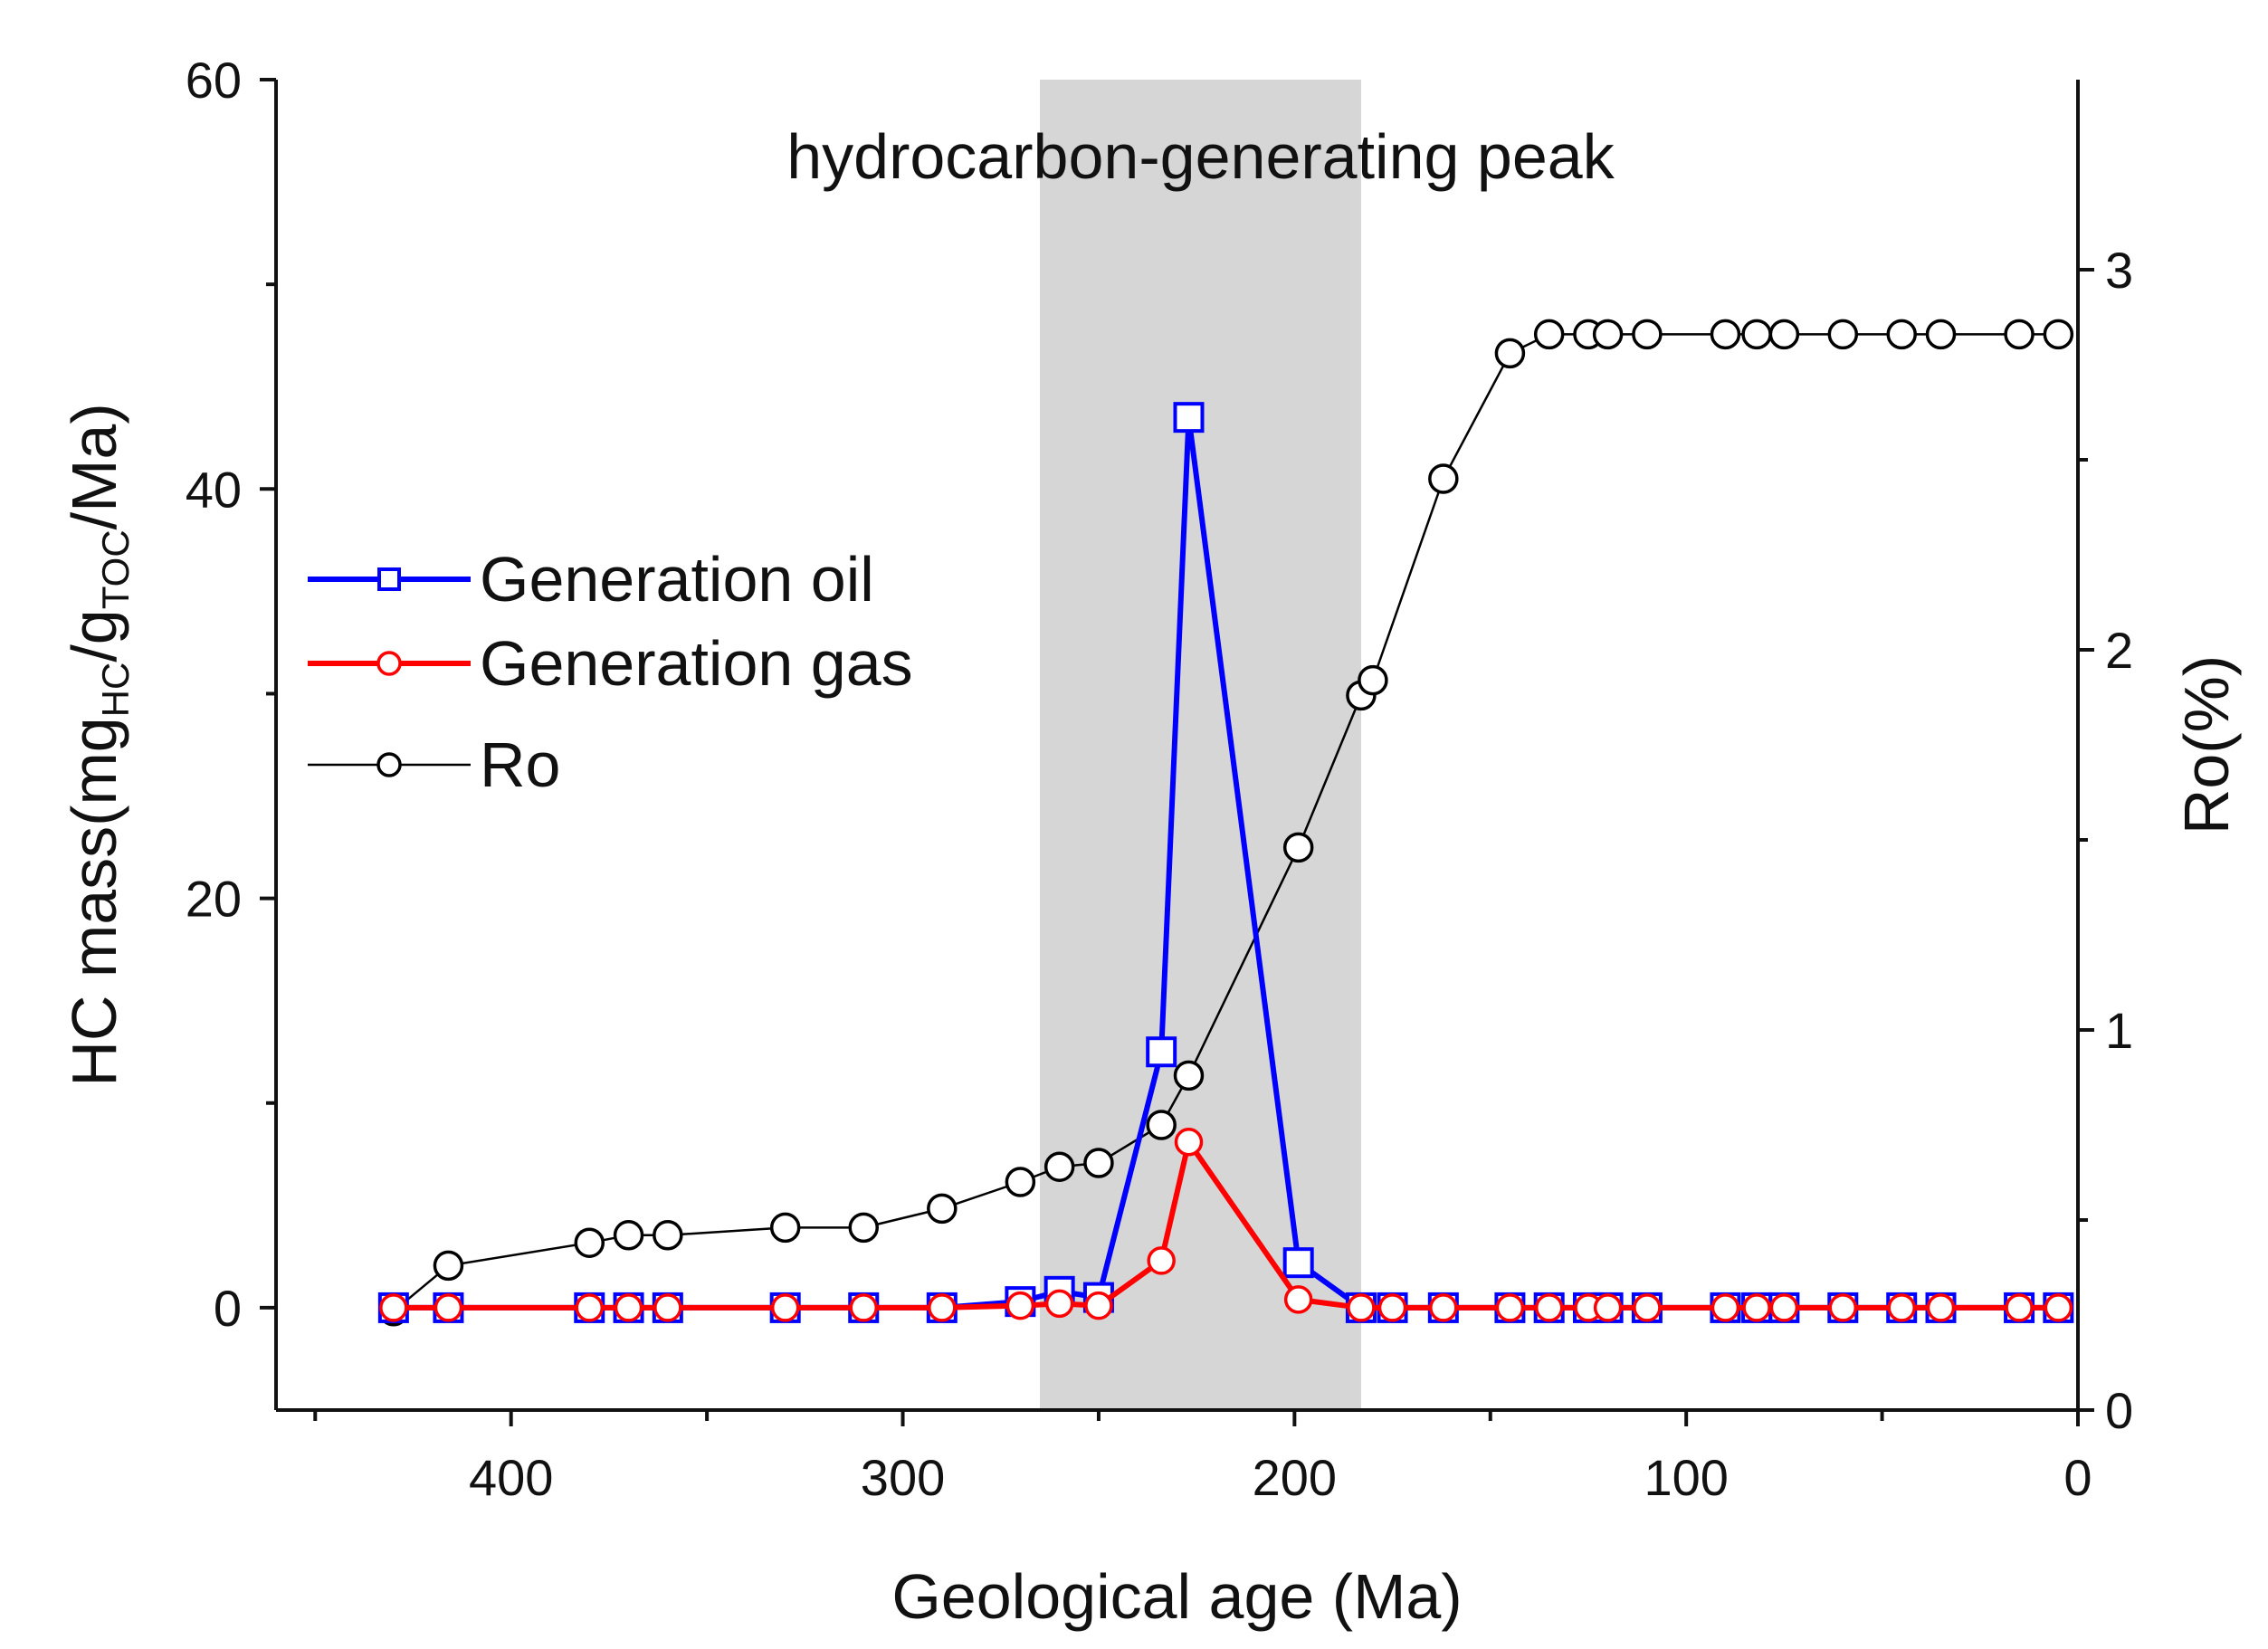 The image size is (2268, 1649). I want to click on legend-item: Ro, so click(434, 765).